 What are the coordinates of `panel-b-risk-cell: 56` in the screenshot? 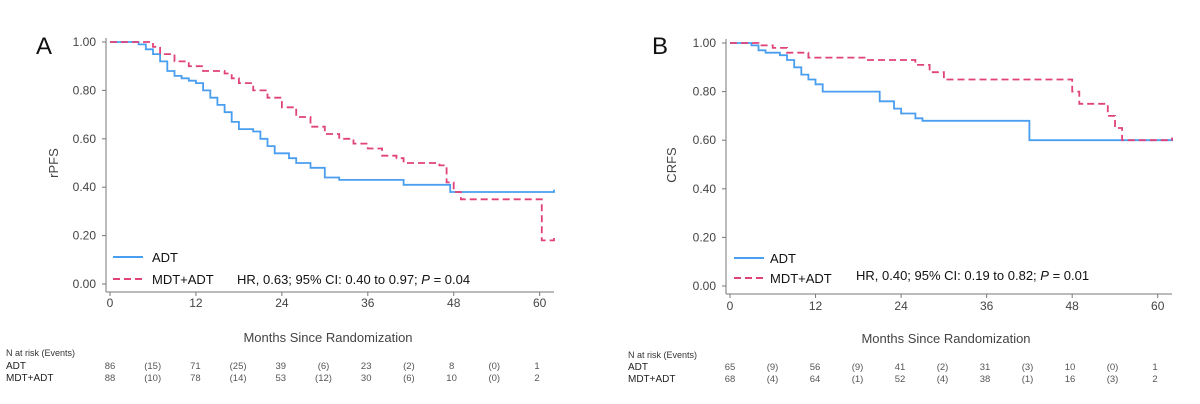 It's located at (815, 367).